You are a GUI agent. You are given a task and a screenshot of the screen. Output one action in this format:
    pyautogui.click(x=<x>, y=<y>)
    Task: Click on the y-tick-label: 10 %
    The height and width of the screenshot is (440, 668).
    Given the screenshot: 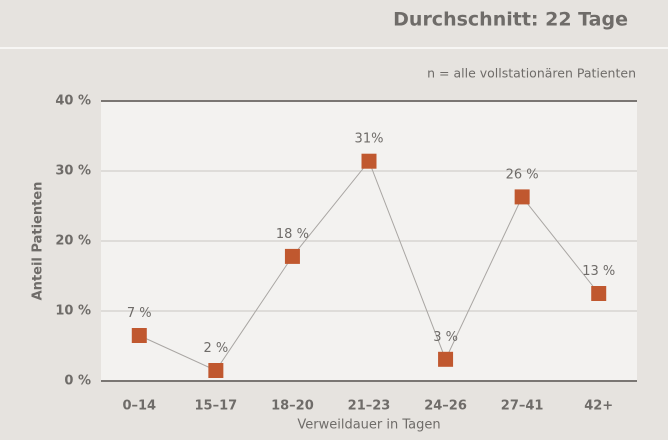 What is the action you would take?
    pyautogui.click(x=73, y=311)
    